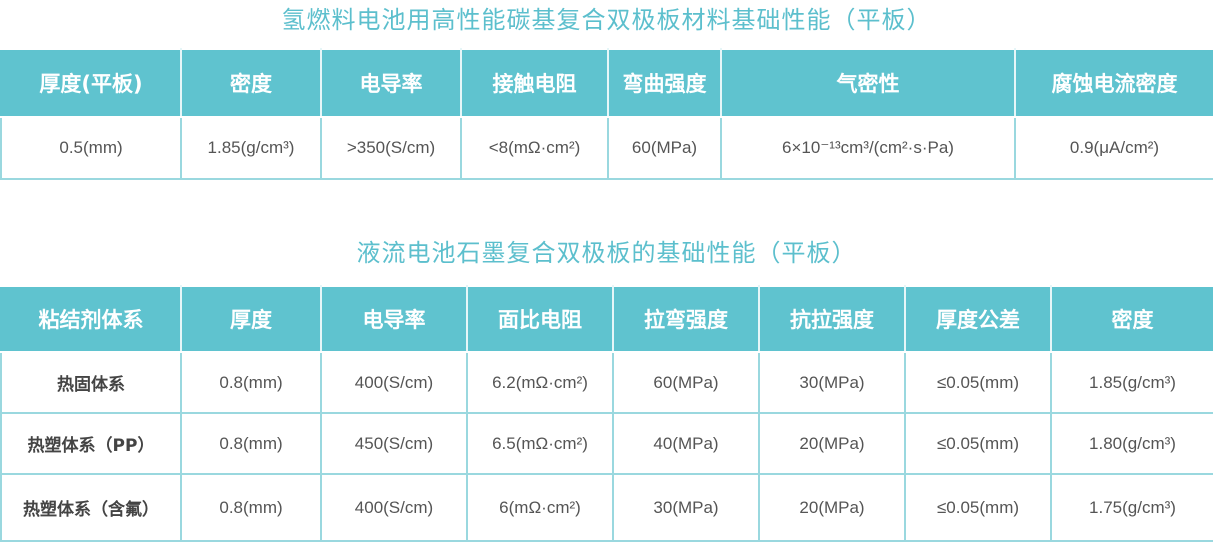  I want to click on table-cell: >350(S/cm), so click(391, 148).